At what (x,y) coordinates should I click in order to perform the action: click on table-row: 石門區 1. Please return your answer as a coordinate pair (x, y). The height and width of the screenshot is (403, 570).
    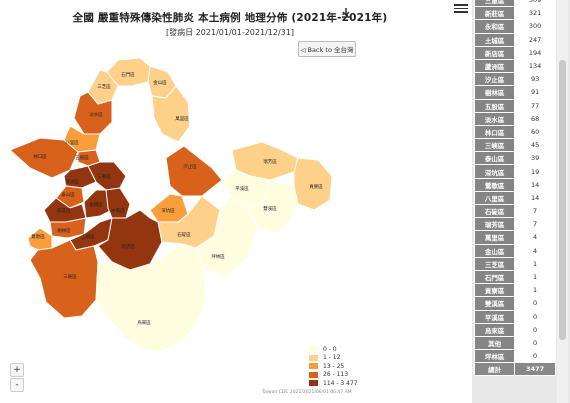
    Looking at the image, I should click on (514, 277).